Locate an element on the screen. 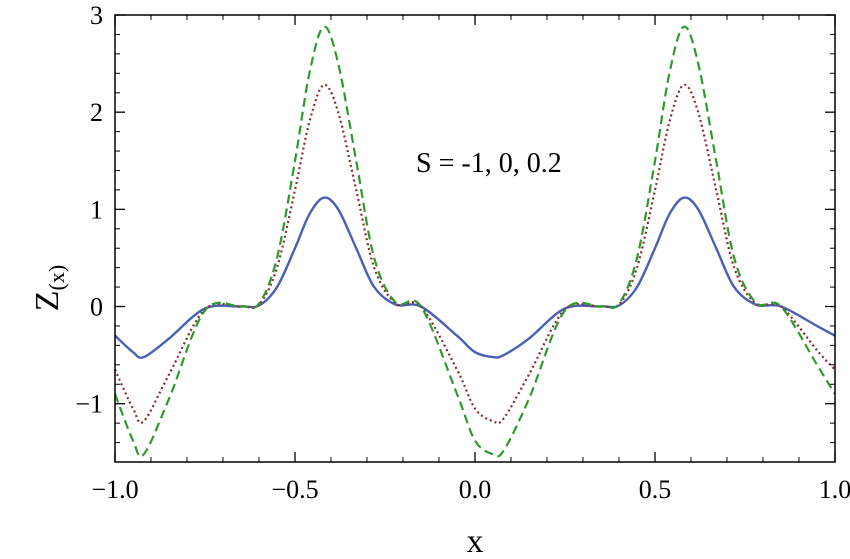 Image resolution: width=850 pixels, height=559 pixels. y-tick-label: 2 is located at coordinates (96, 112).